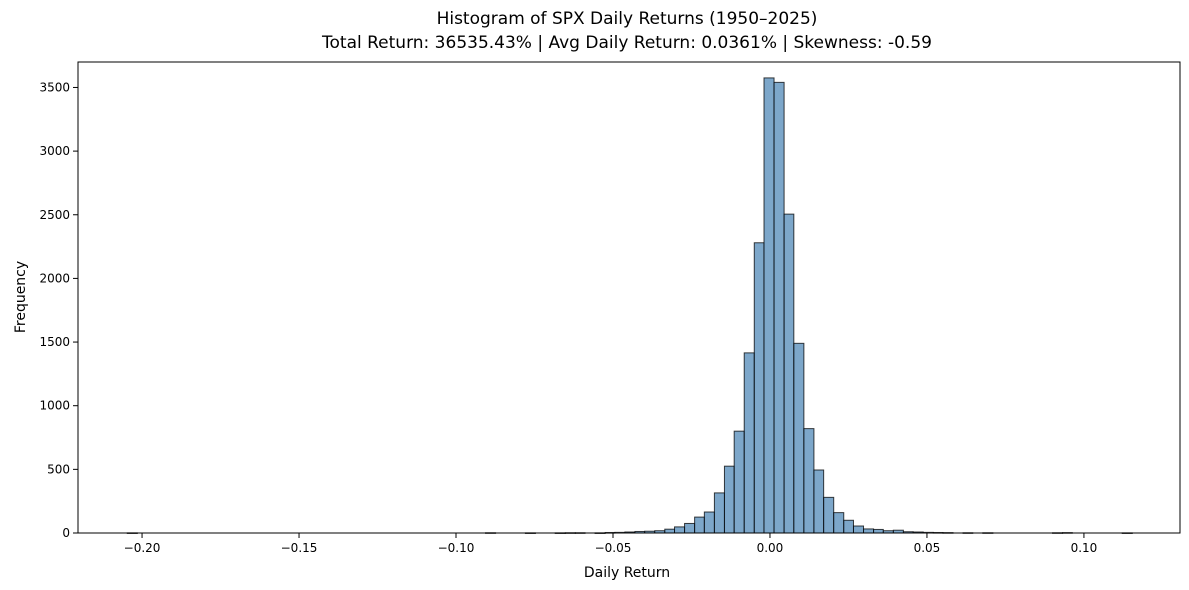 This screenshot has height=590, width=1189. What do you see at coordinates (142, 548) in the screenshot?
I see `x-tick-label: −0.20` at bounding box center [142, 548].